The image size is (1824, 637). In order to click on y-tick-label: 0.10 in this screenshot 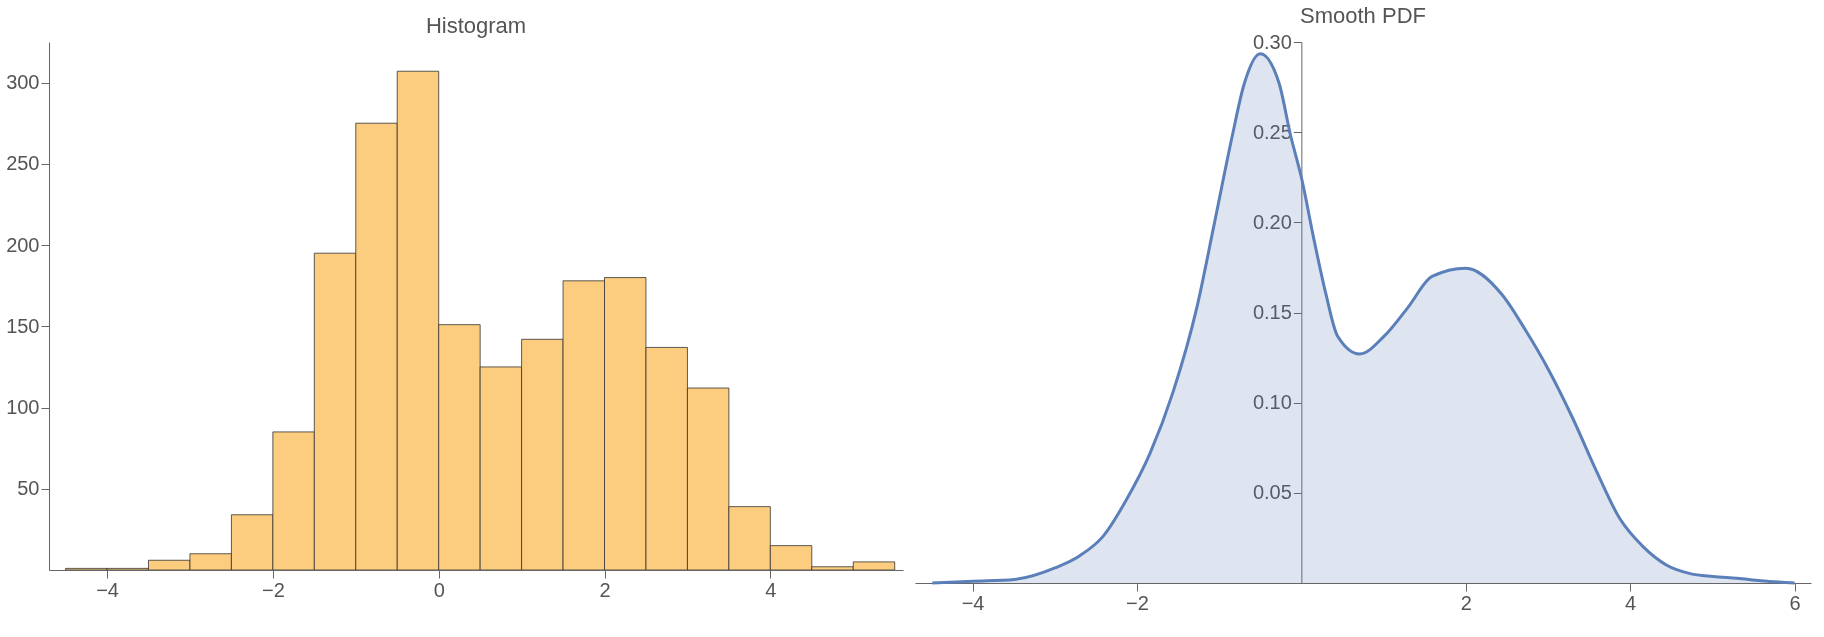, I will do `click(1272, 402)`.